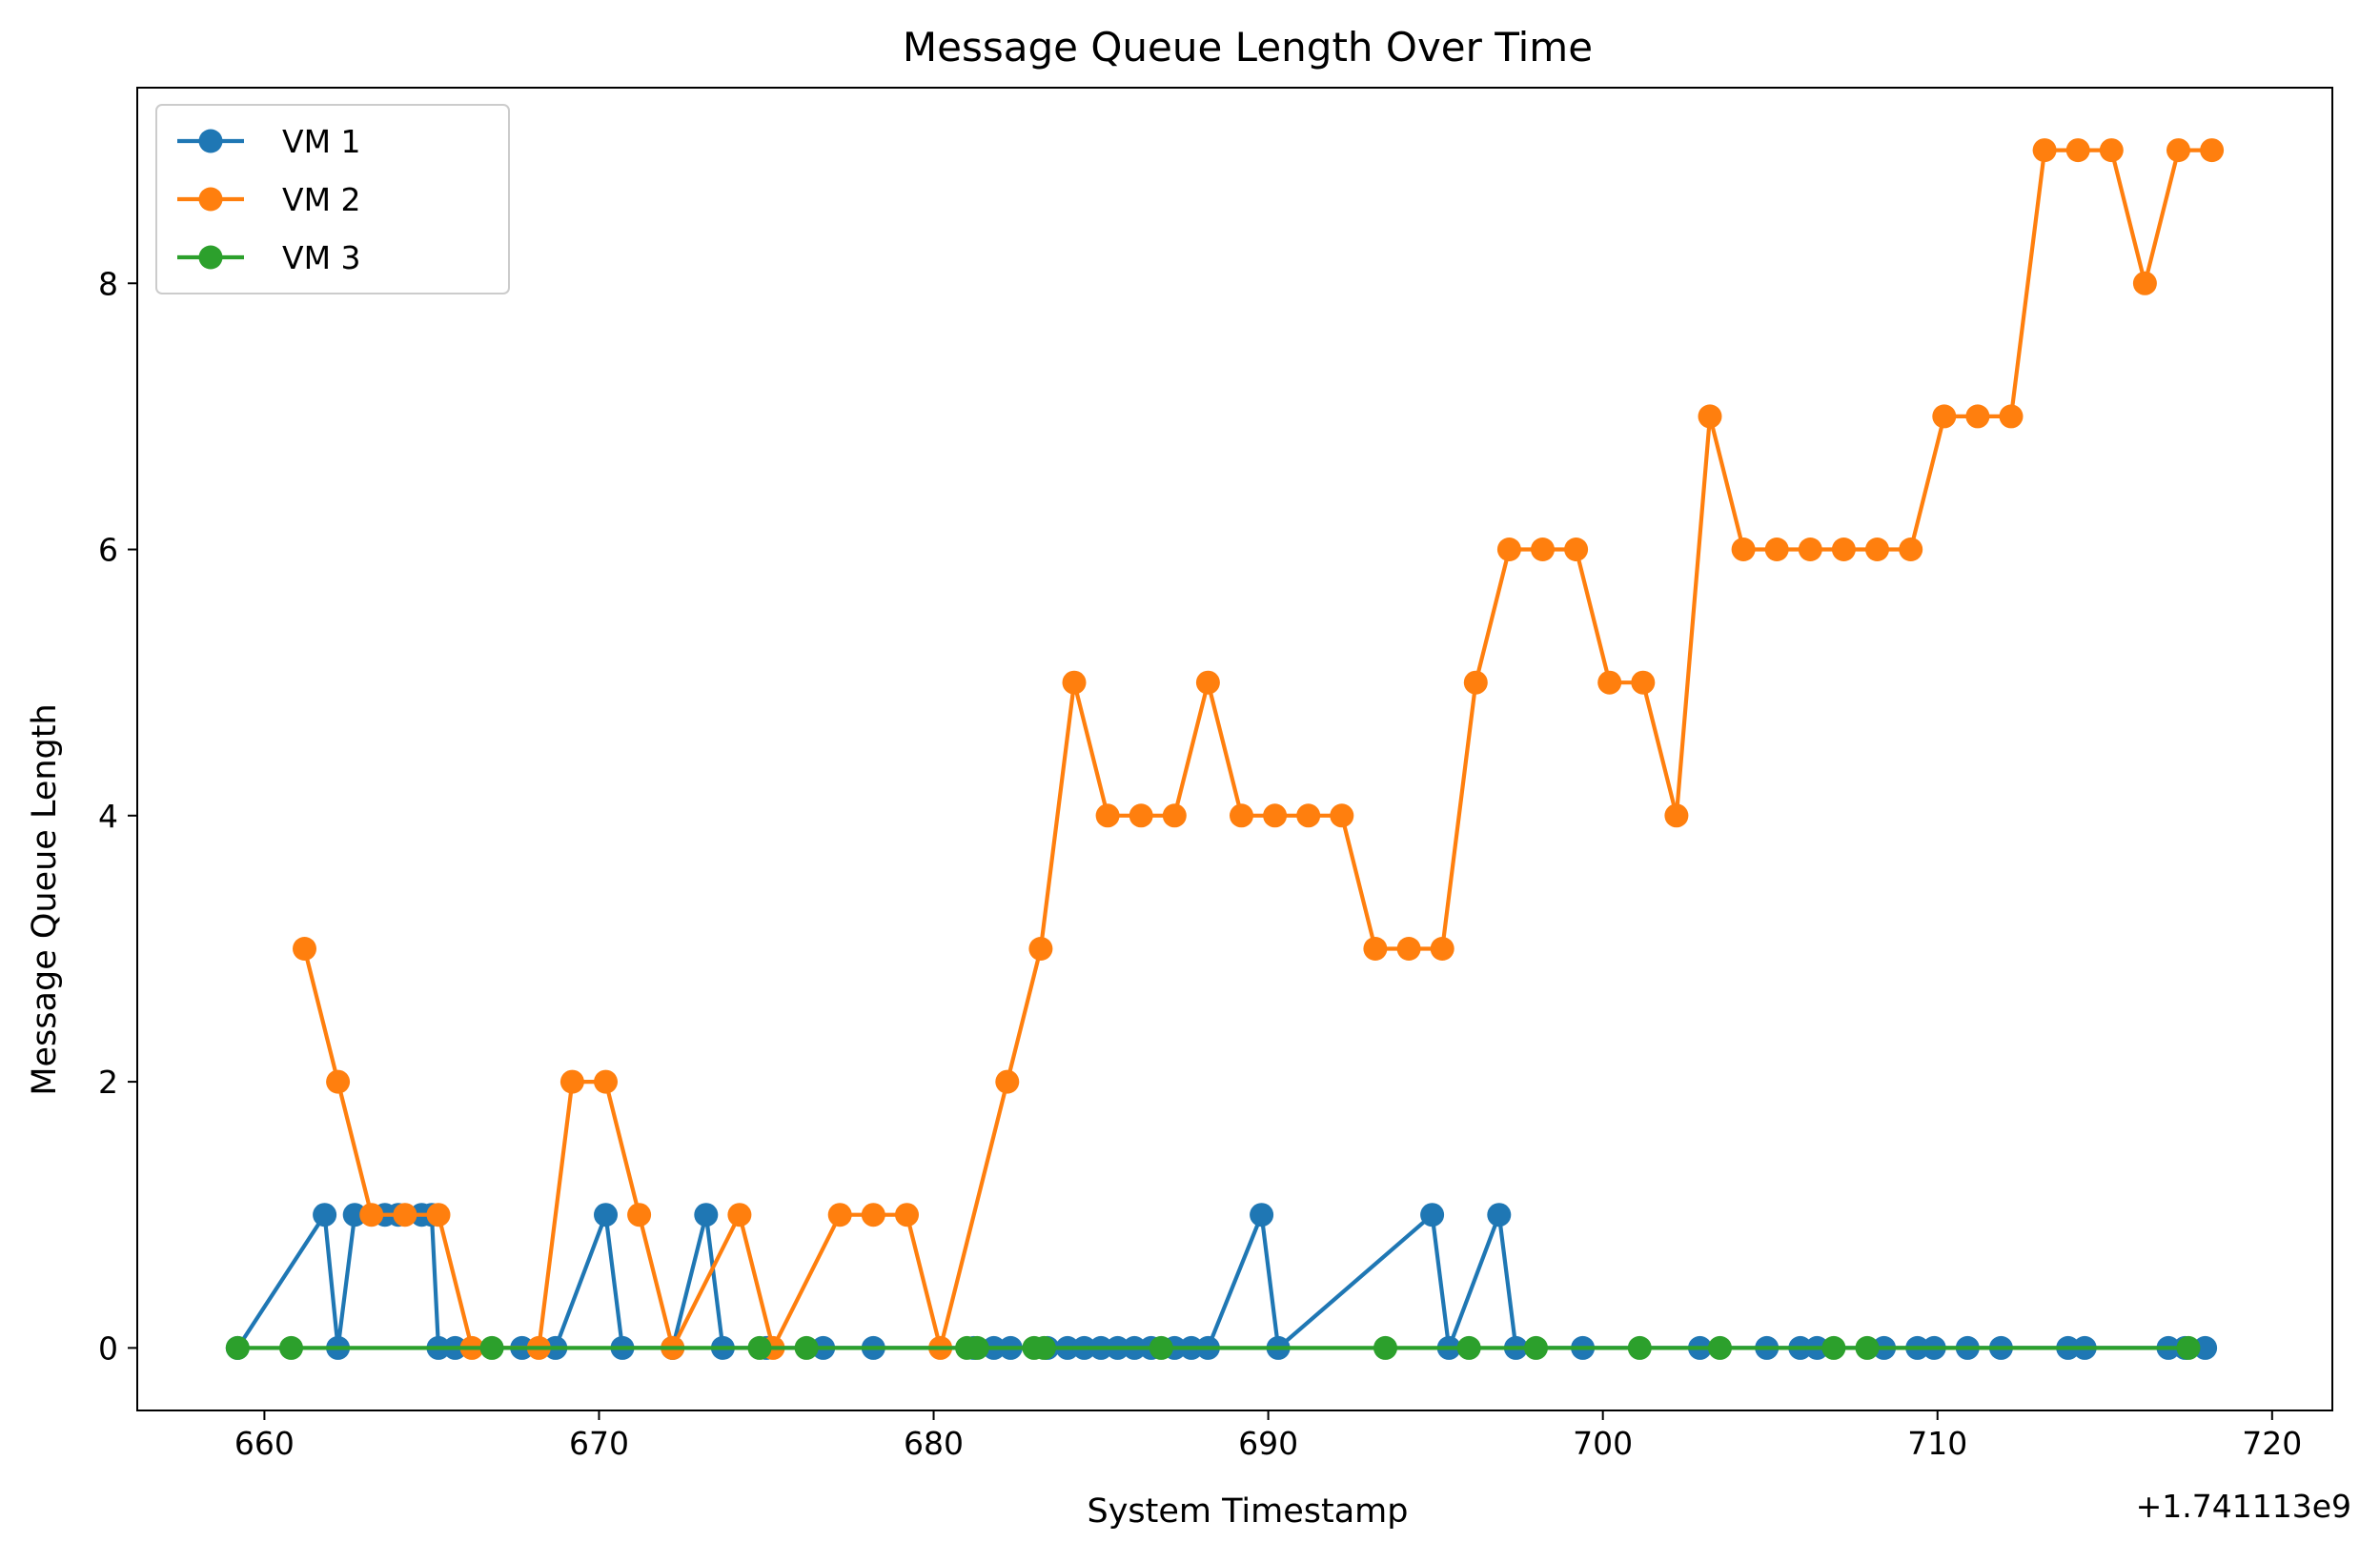 This screenshot has height=1562, width=2380. I want to click on x-axis-offset-label: +1.741113e9, so click(2244, 1506).